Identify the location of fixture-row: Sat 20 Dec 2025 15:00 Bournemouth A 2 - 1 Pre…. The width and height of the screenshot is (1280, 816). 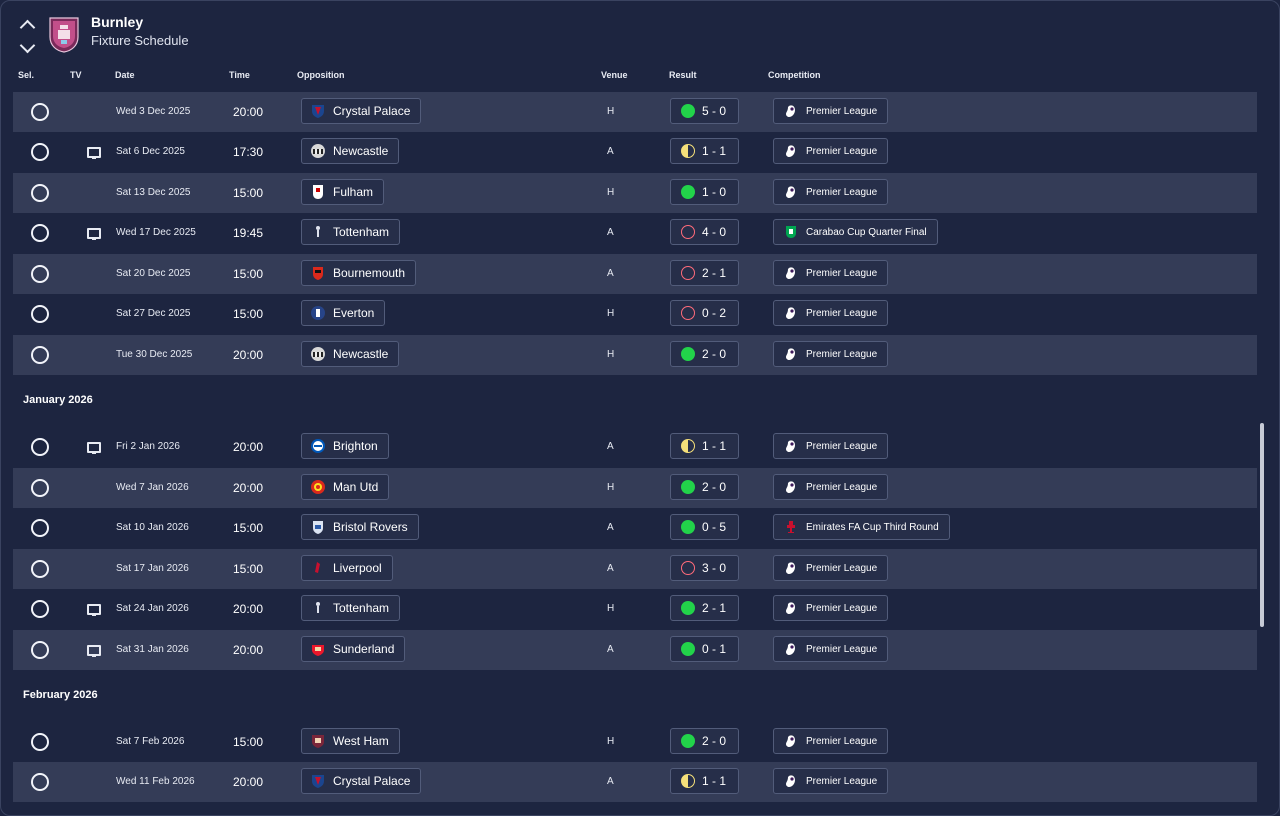
(635, 274).